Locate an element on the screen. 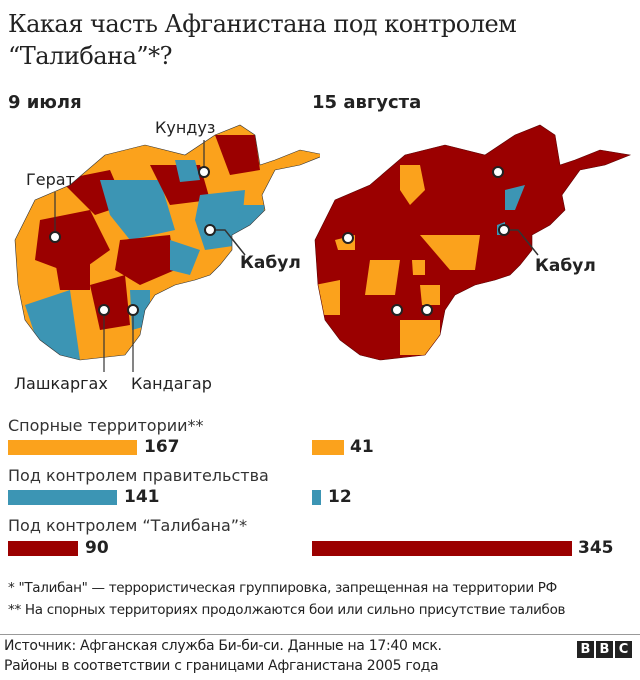  value-contested-july: 167 is located at coordinates (162, 447).